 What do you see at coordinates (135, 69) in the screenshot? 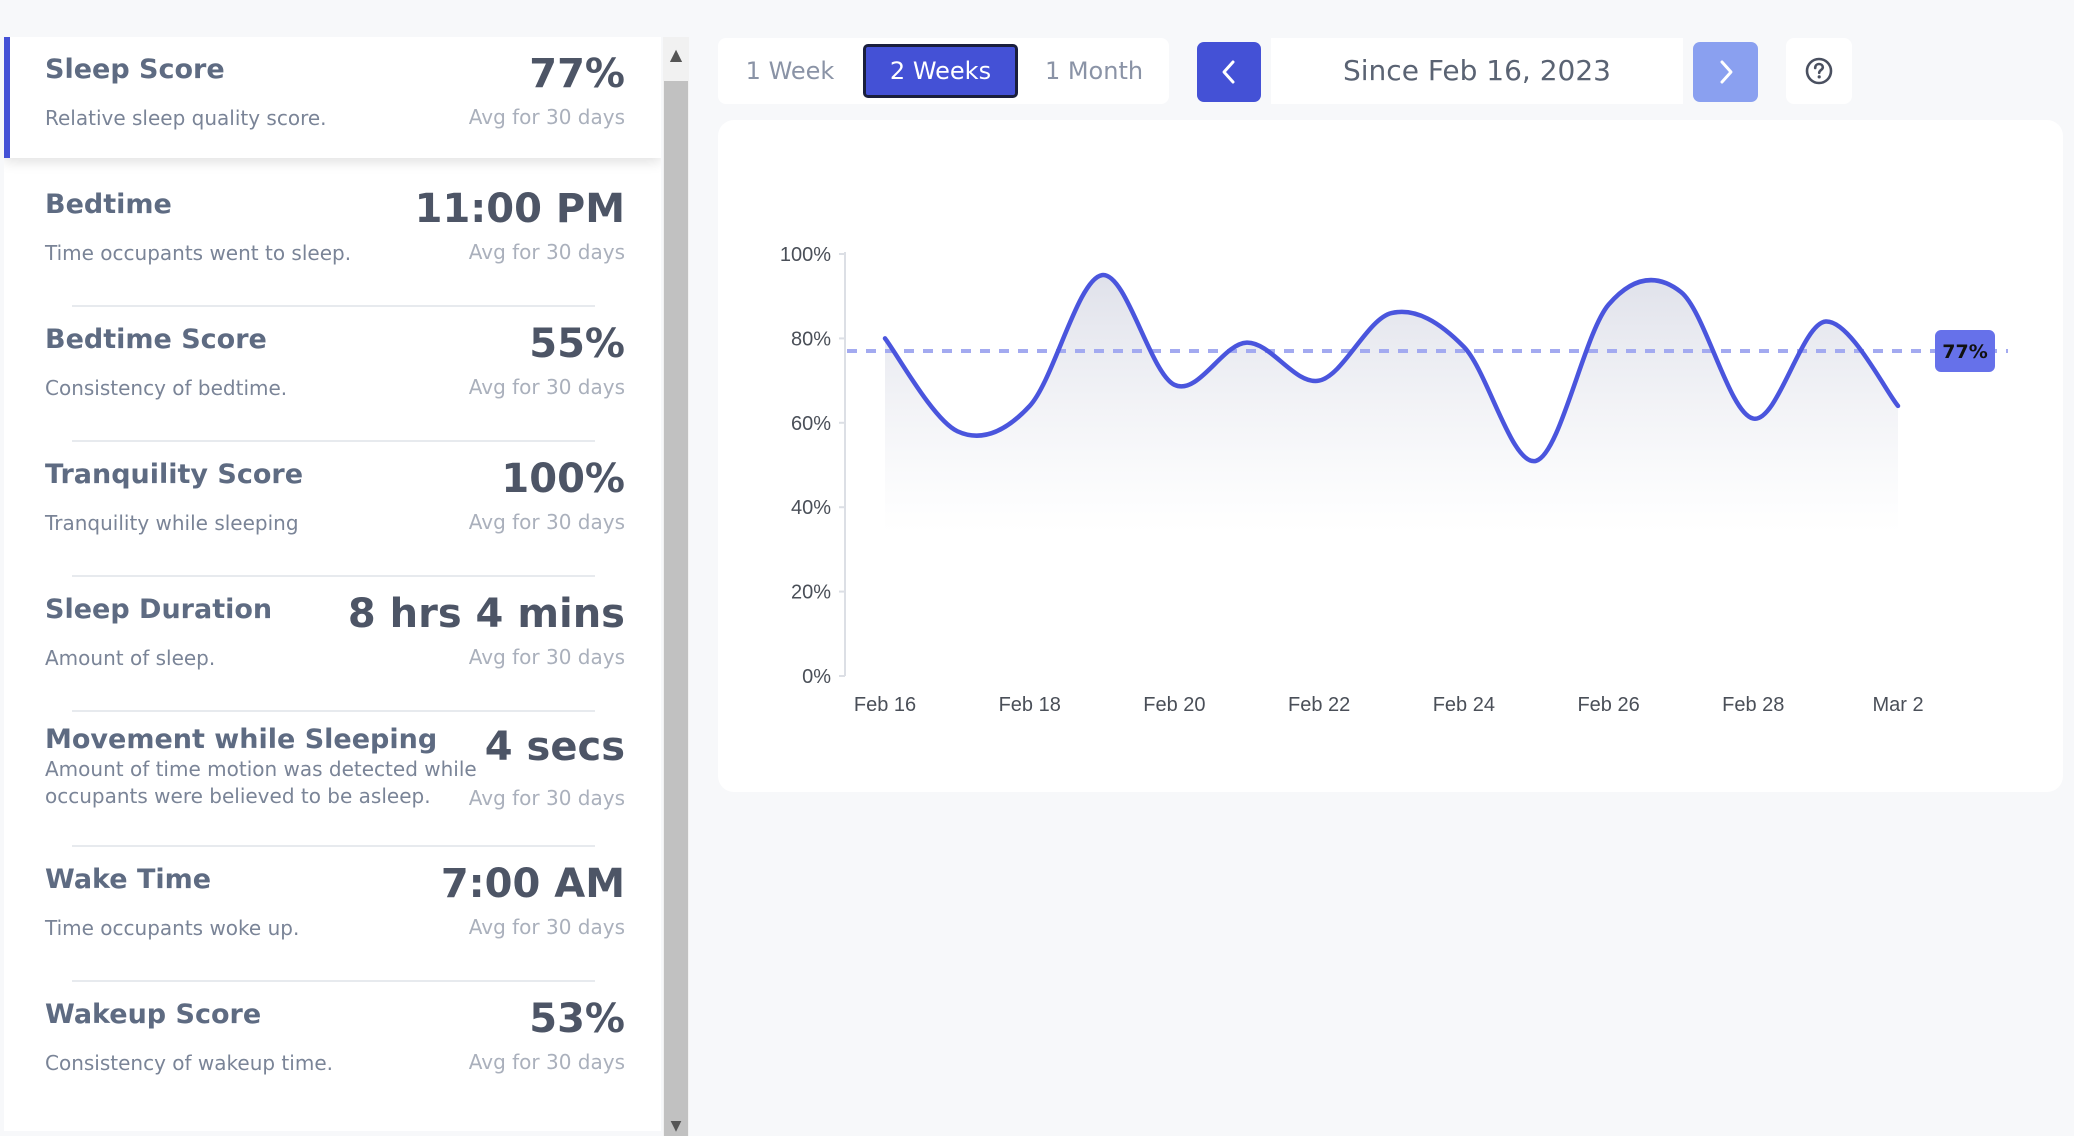
I see `metric-title: Sleep Score` at bounding box center [135, 69].